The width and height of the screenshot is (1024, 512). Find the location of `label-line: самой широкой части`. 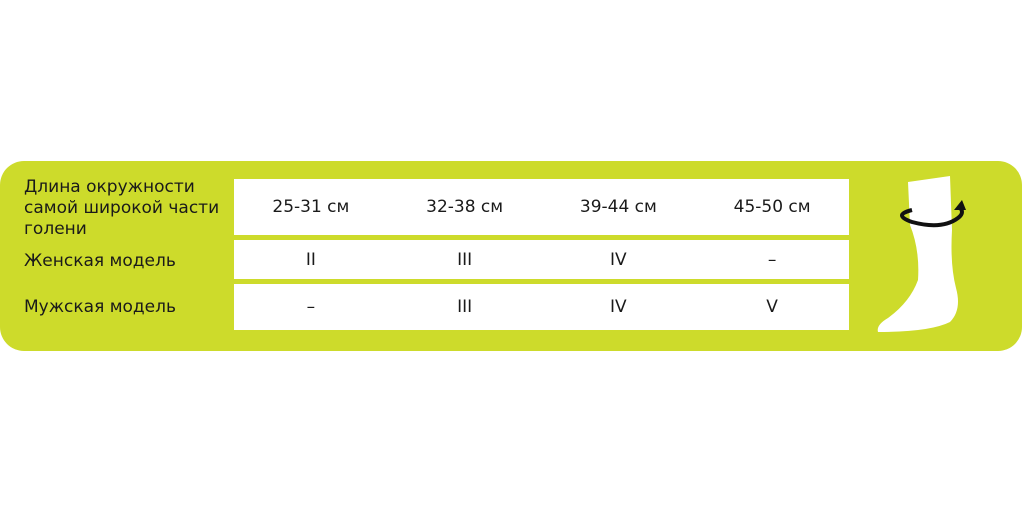

label-line: самой широкой части is located at coordinates (122, 208).